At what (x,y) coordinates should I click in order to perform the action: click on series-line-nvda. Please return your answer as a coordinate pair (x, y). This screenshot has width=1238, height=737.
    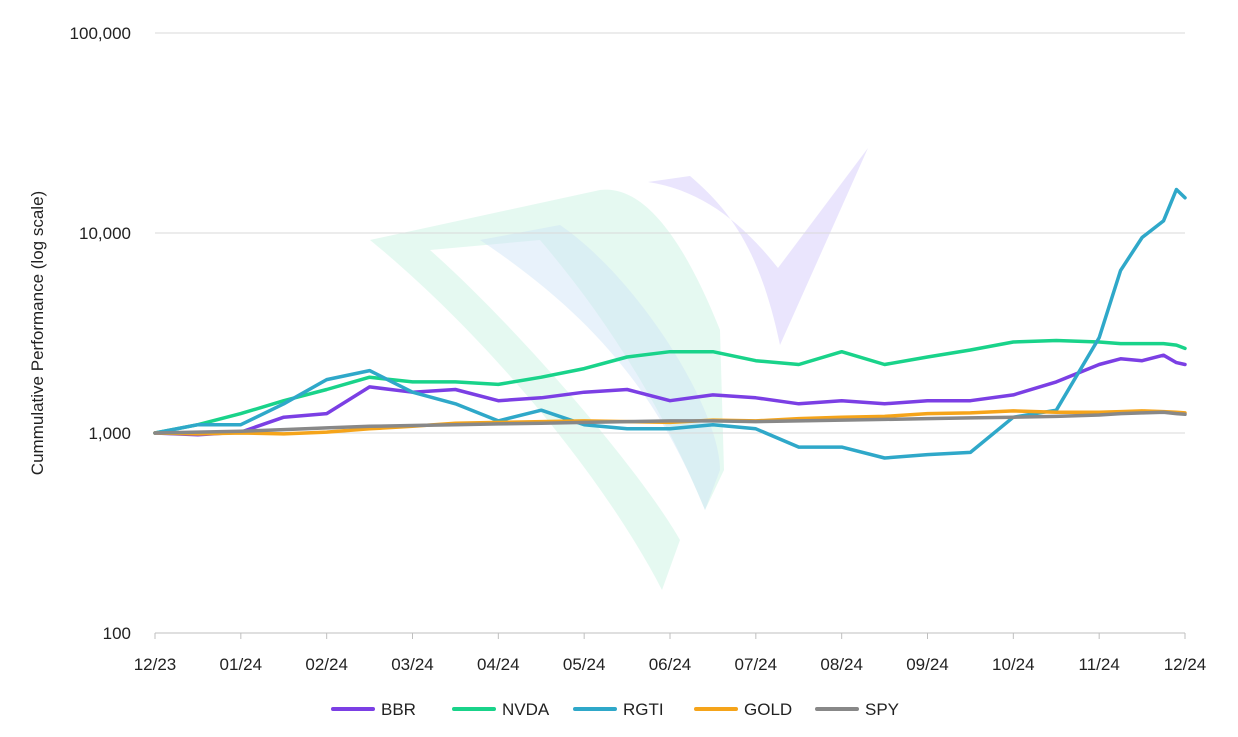
    Looking at the image, I should click on (670, 386).